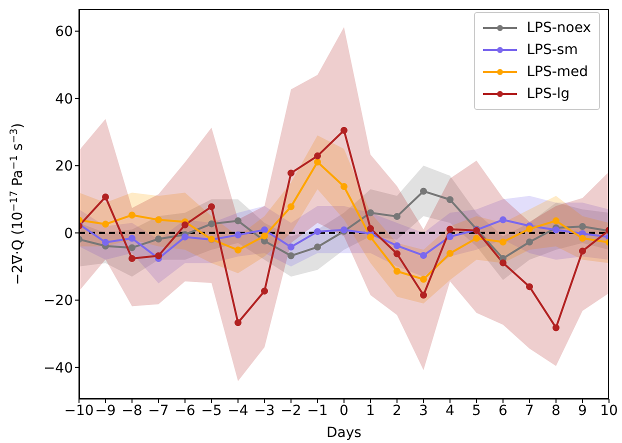  I want to click on x-axis-title: Days, so click(344, 433).